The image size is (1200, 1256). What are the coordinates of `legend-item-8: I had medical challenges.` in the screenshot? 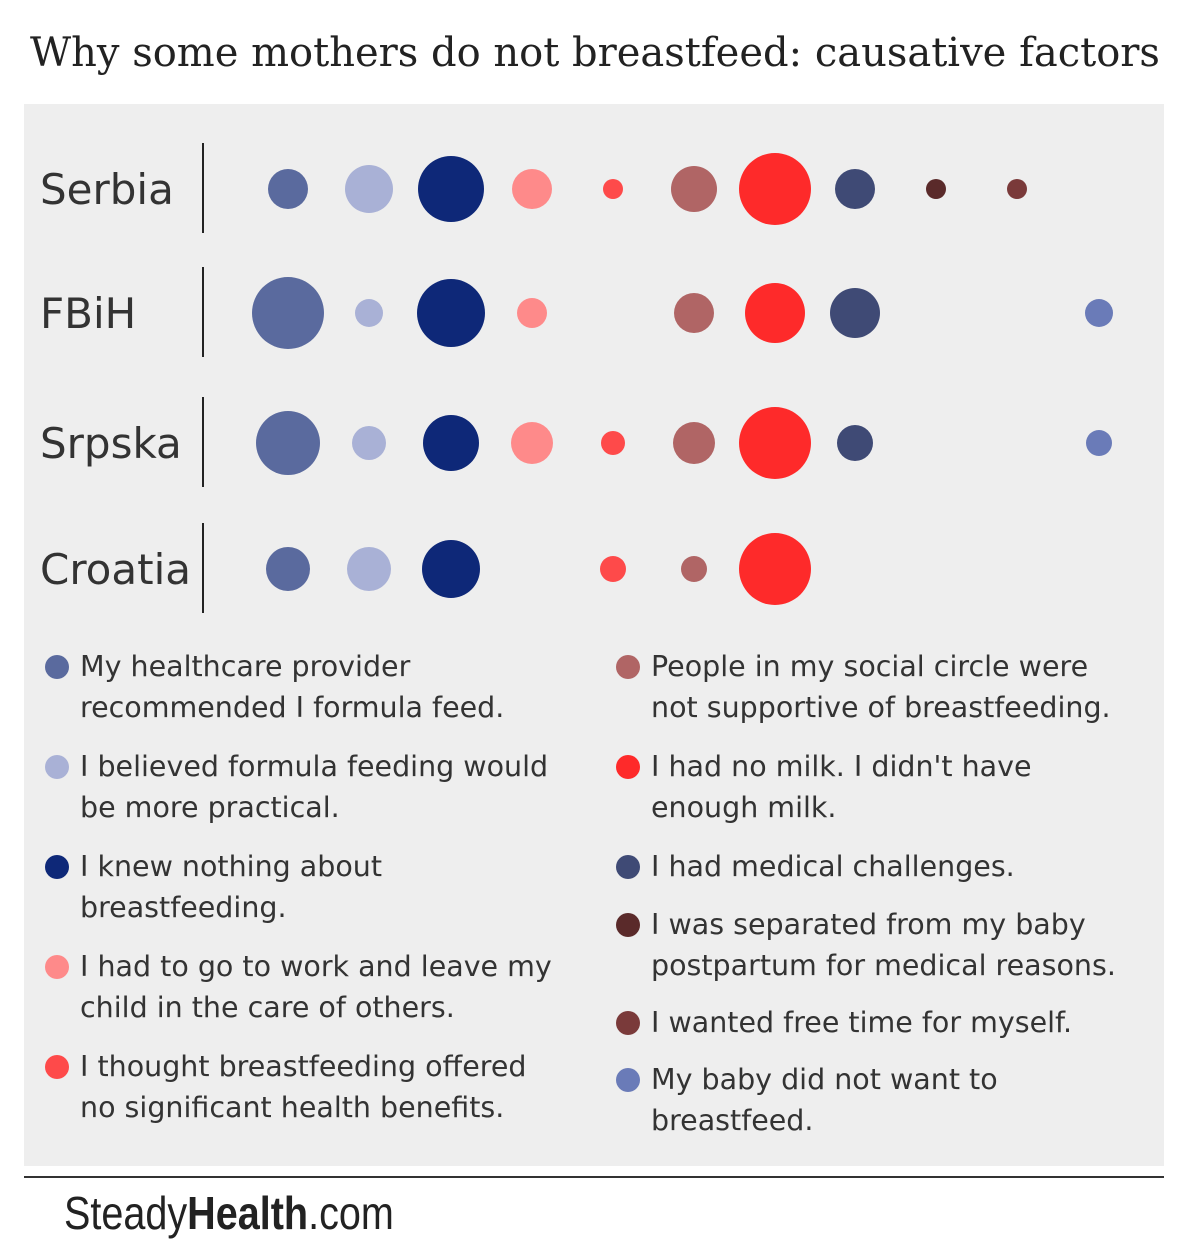 It's located at (815, 866).